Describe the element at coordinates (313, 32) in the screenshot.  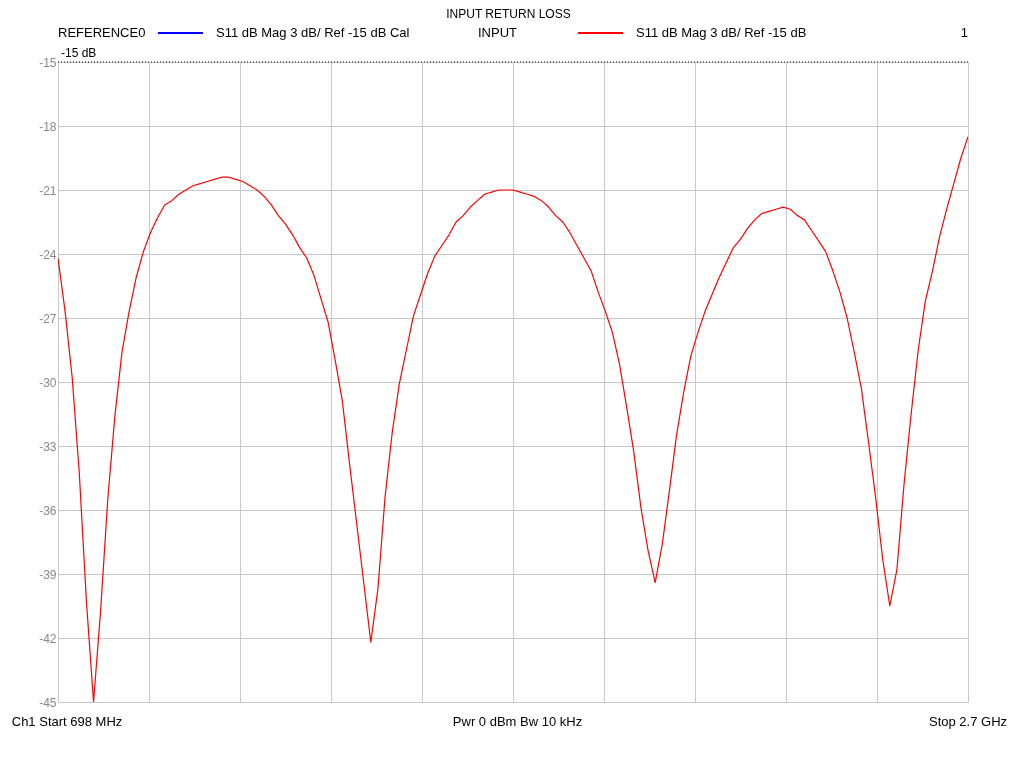
I see `legend-label: S11 dB Mag 3 dB/ Ref -15 dB Cal` at that location.